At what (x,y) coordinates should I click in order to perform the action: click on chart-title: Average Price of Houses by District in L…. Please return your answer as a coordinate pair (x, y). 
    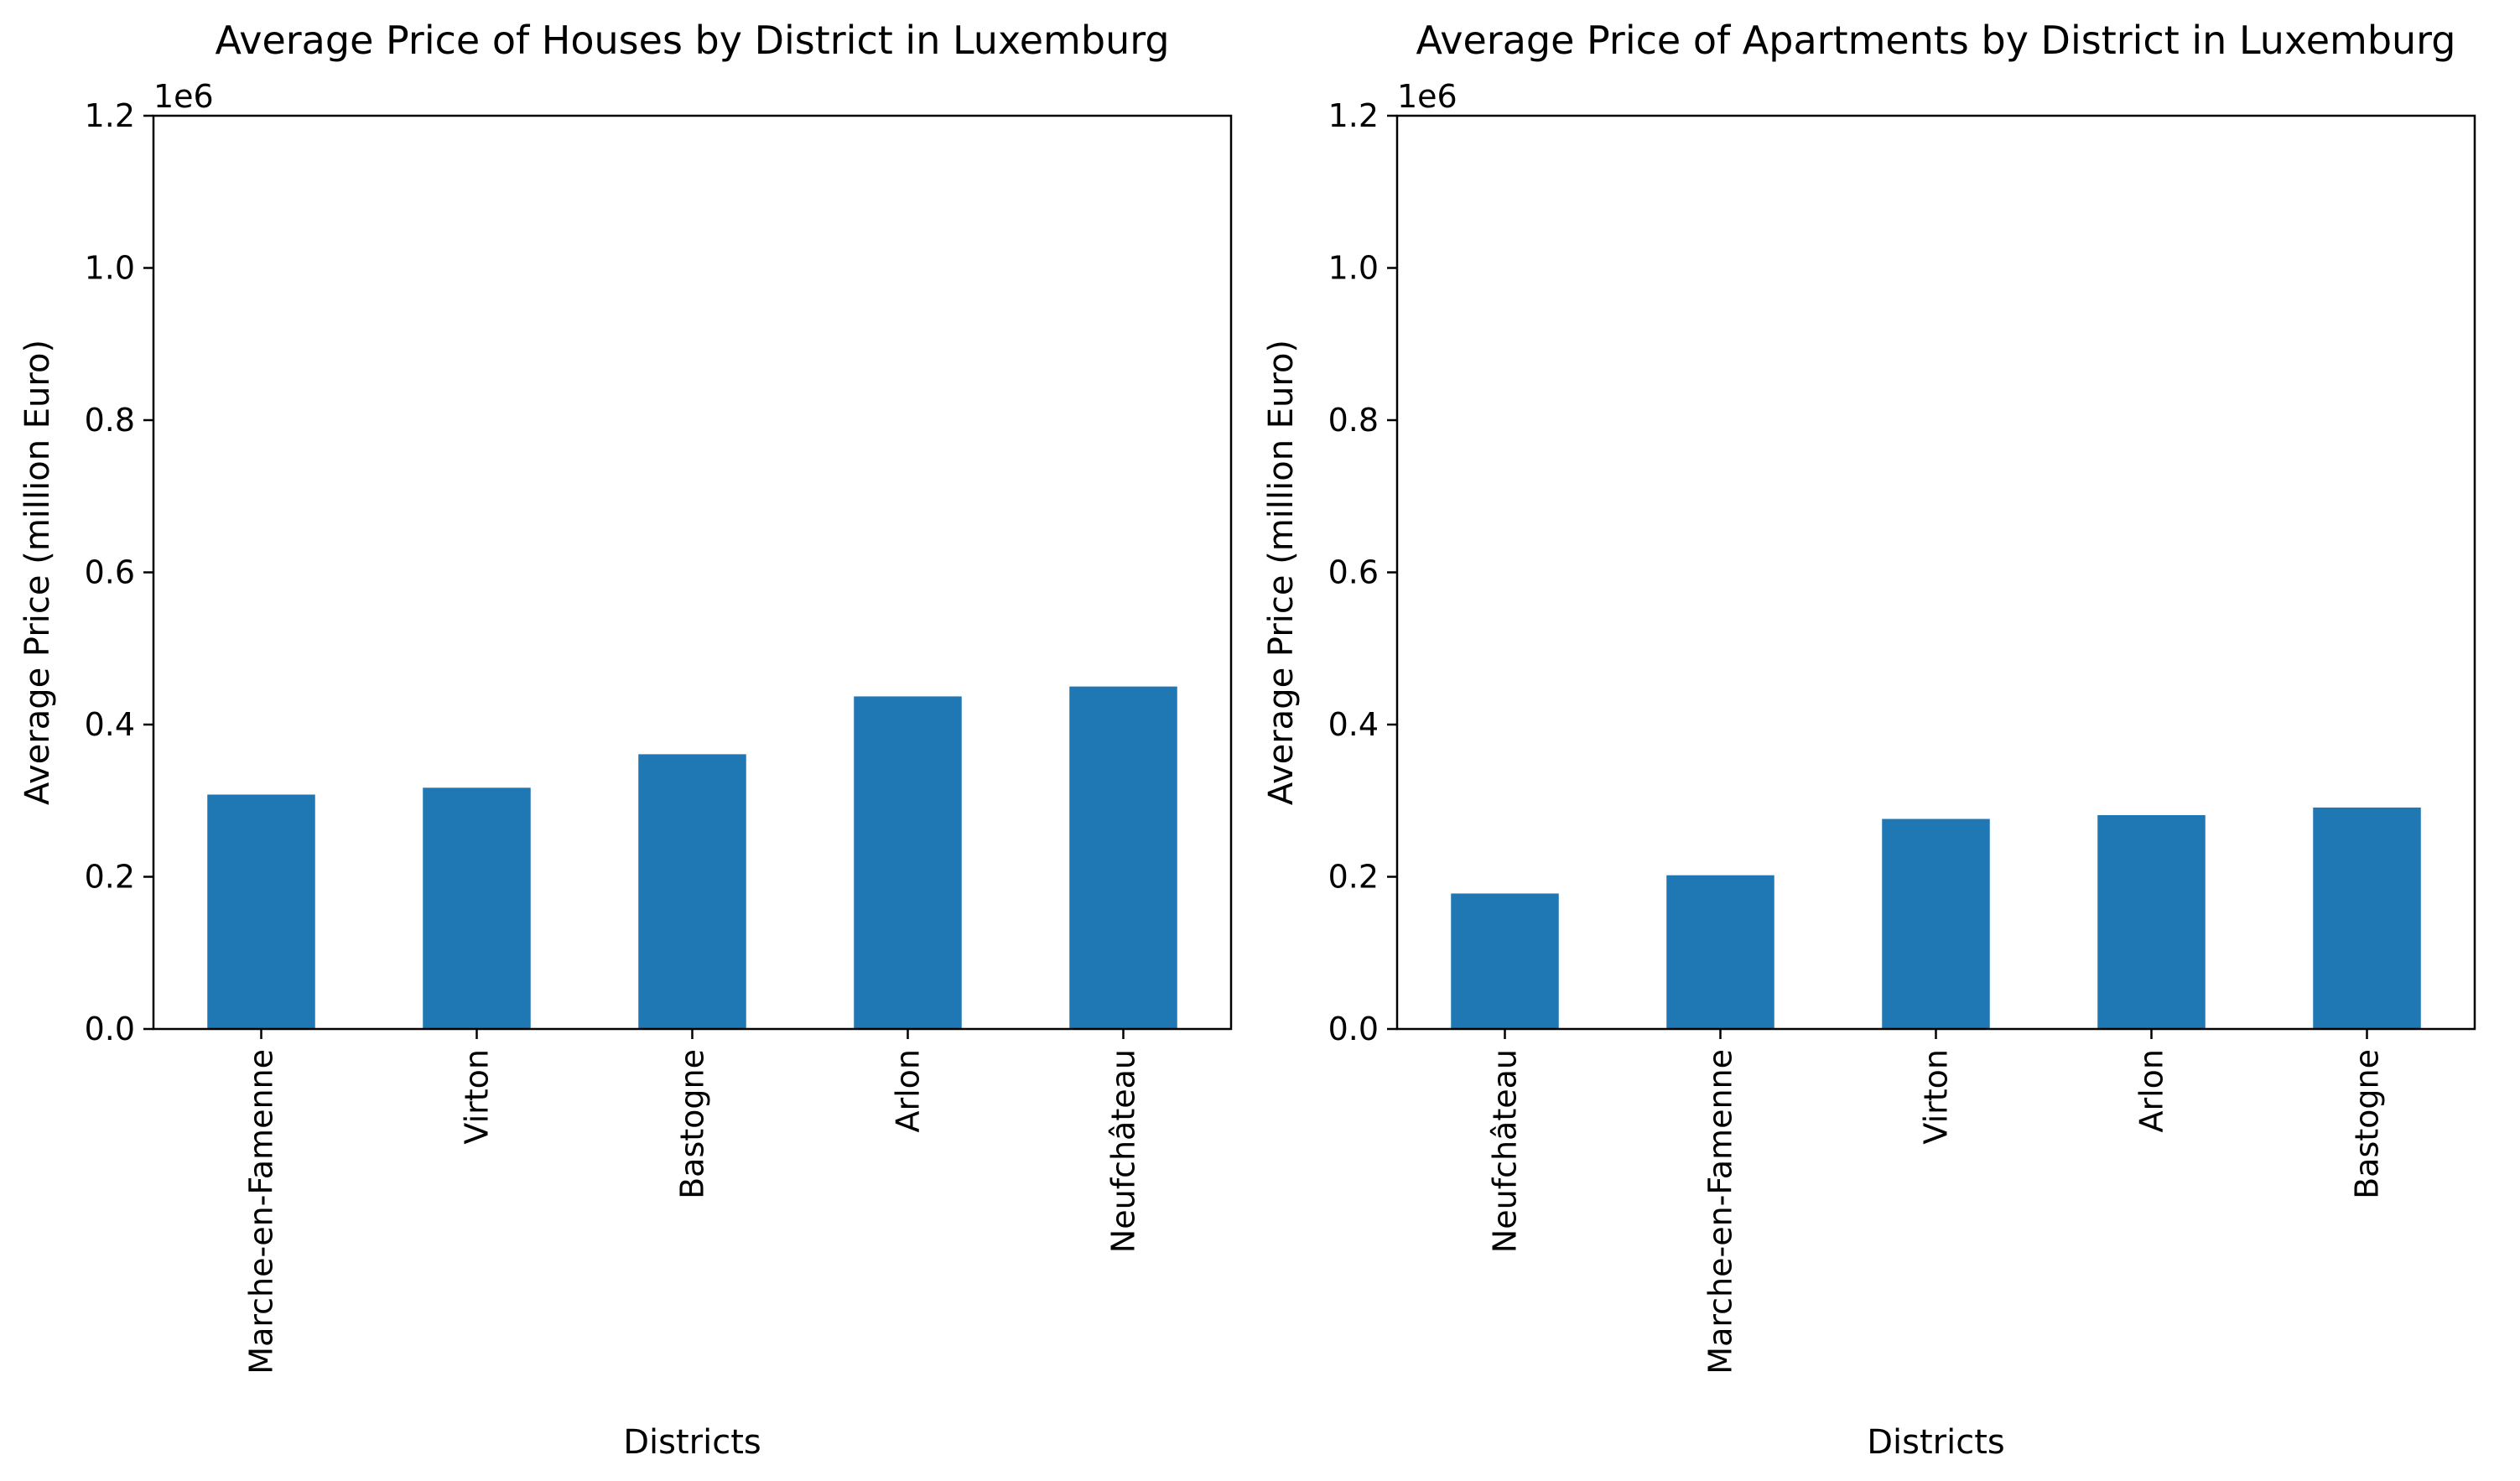
    Looking at the image, I should click on (692, 40).